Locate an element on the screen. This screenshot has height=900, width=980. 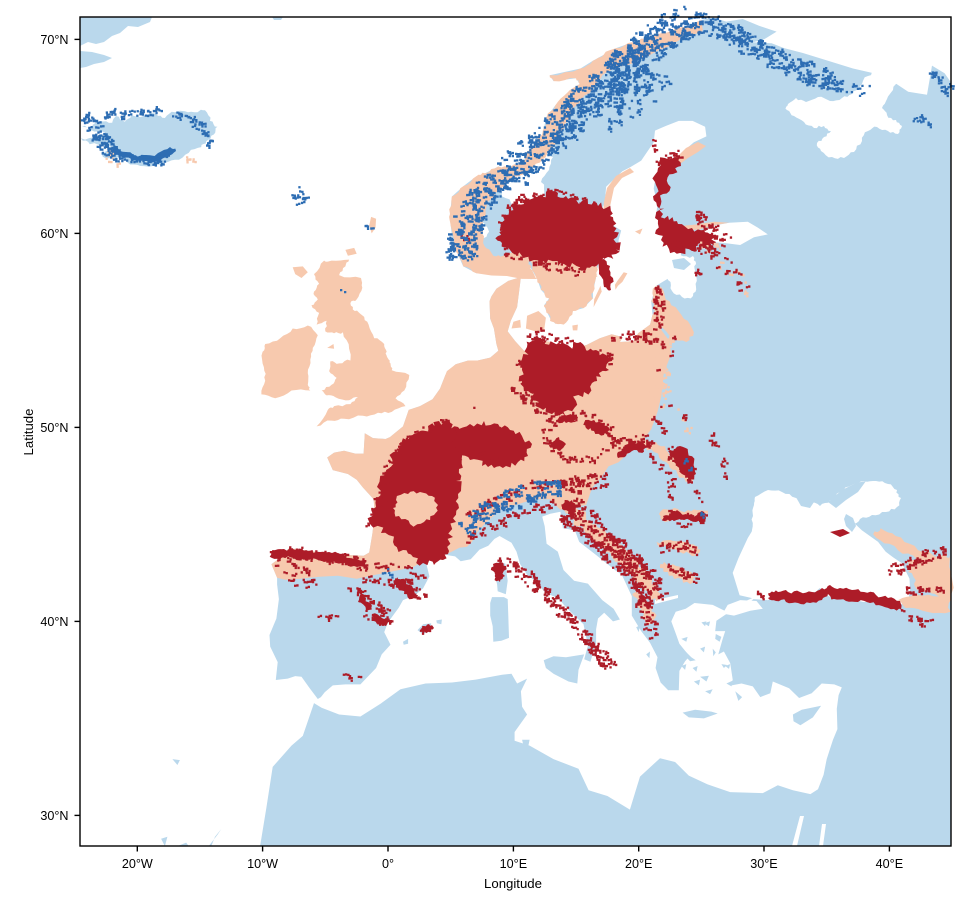
svg-text: 20°E is located at coordinates (638, 864).